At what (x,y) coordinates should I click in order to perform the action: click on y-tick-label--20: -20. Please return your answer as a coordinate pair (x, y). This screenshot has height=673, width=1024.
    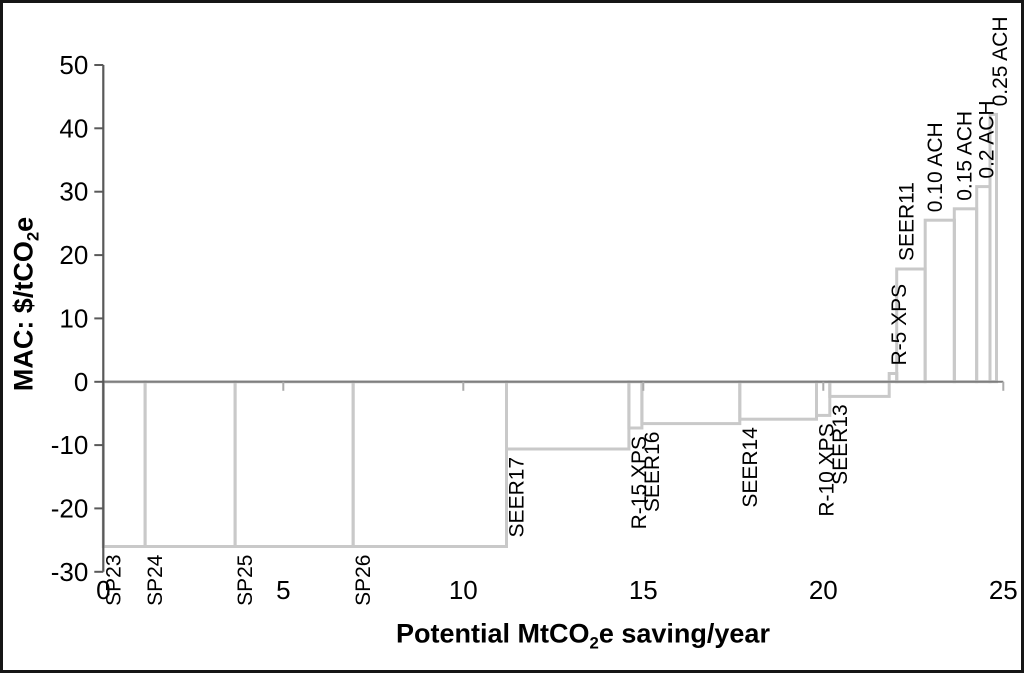
    Looking at the image, I should click on (70, 508).